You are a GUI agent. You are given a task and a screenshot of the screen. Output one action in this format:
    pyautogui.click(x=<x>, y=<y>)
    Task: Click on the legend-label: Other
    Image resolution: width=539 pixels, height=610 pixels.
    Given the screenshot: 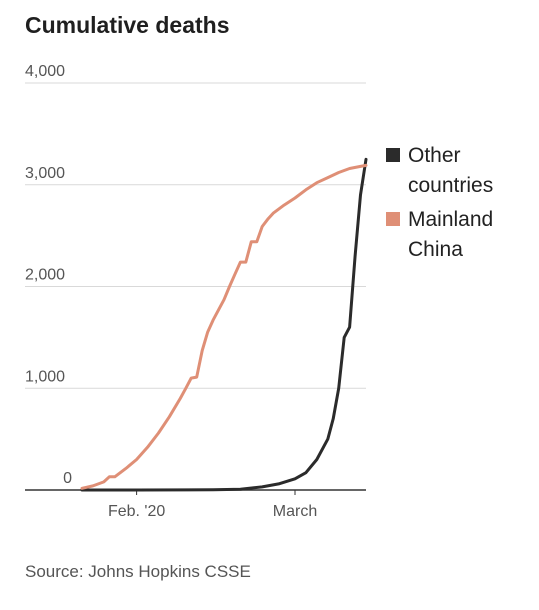 What is the action you would take?
    pyautogui.click(x=434, y=155)
    